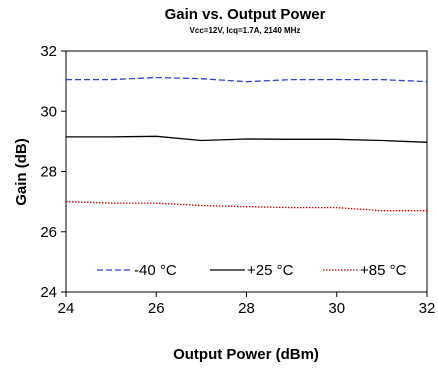  What do you see at coordinates (155, 270) in the screenshot?
I see `legend-label: -40 °C` at bounding box center [155, 270].